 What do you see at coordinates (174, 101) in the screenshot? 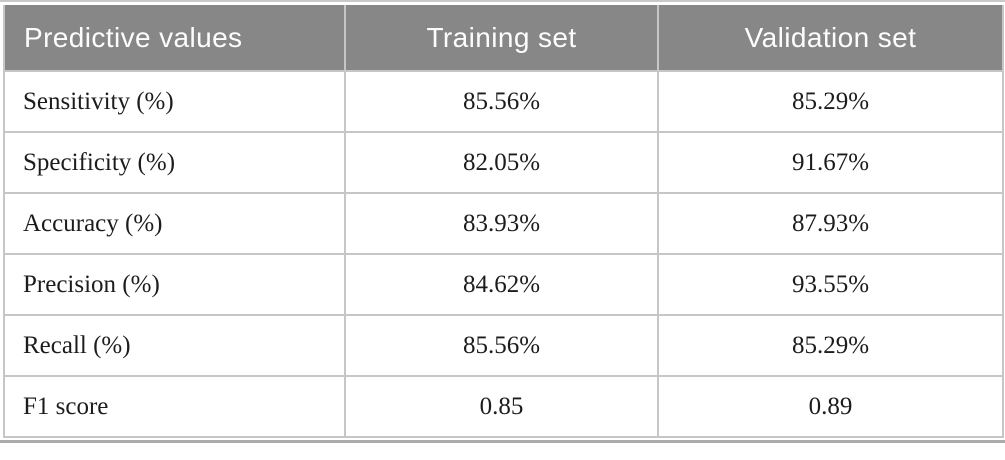
I see `metric-label: Sensitivity (%)` at bounding box center [174, 101].